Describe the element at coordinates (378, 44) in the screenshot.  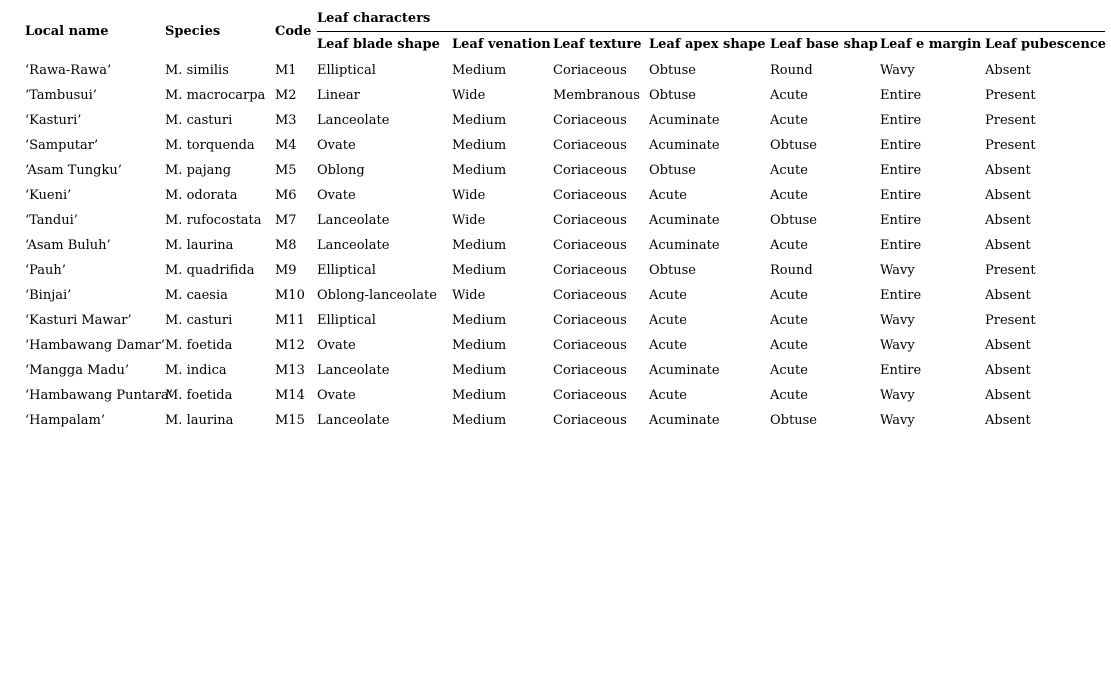
I see `col-header-leaf-blade-shape: Leaf blade shape` at that location.